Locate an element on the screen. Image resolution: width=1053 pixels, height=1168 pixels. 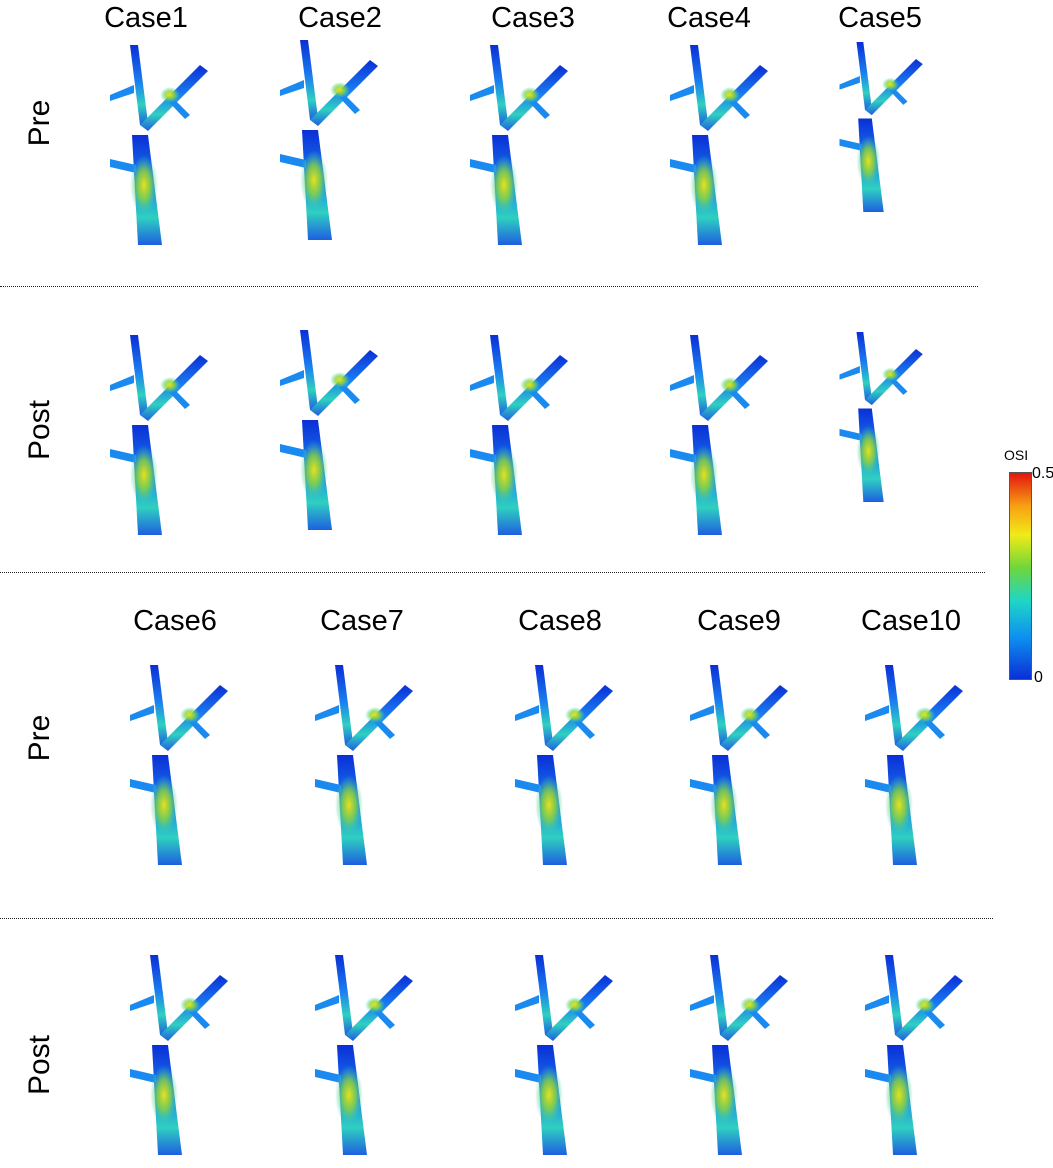
case-label-4: Case4 is located at coordinates (709, 18).